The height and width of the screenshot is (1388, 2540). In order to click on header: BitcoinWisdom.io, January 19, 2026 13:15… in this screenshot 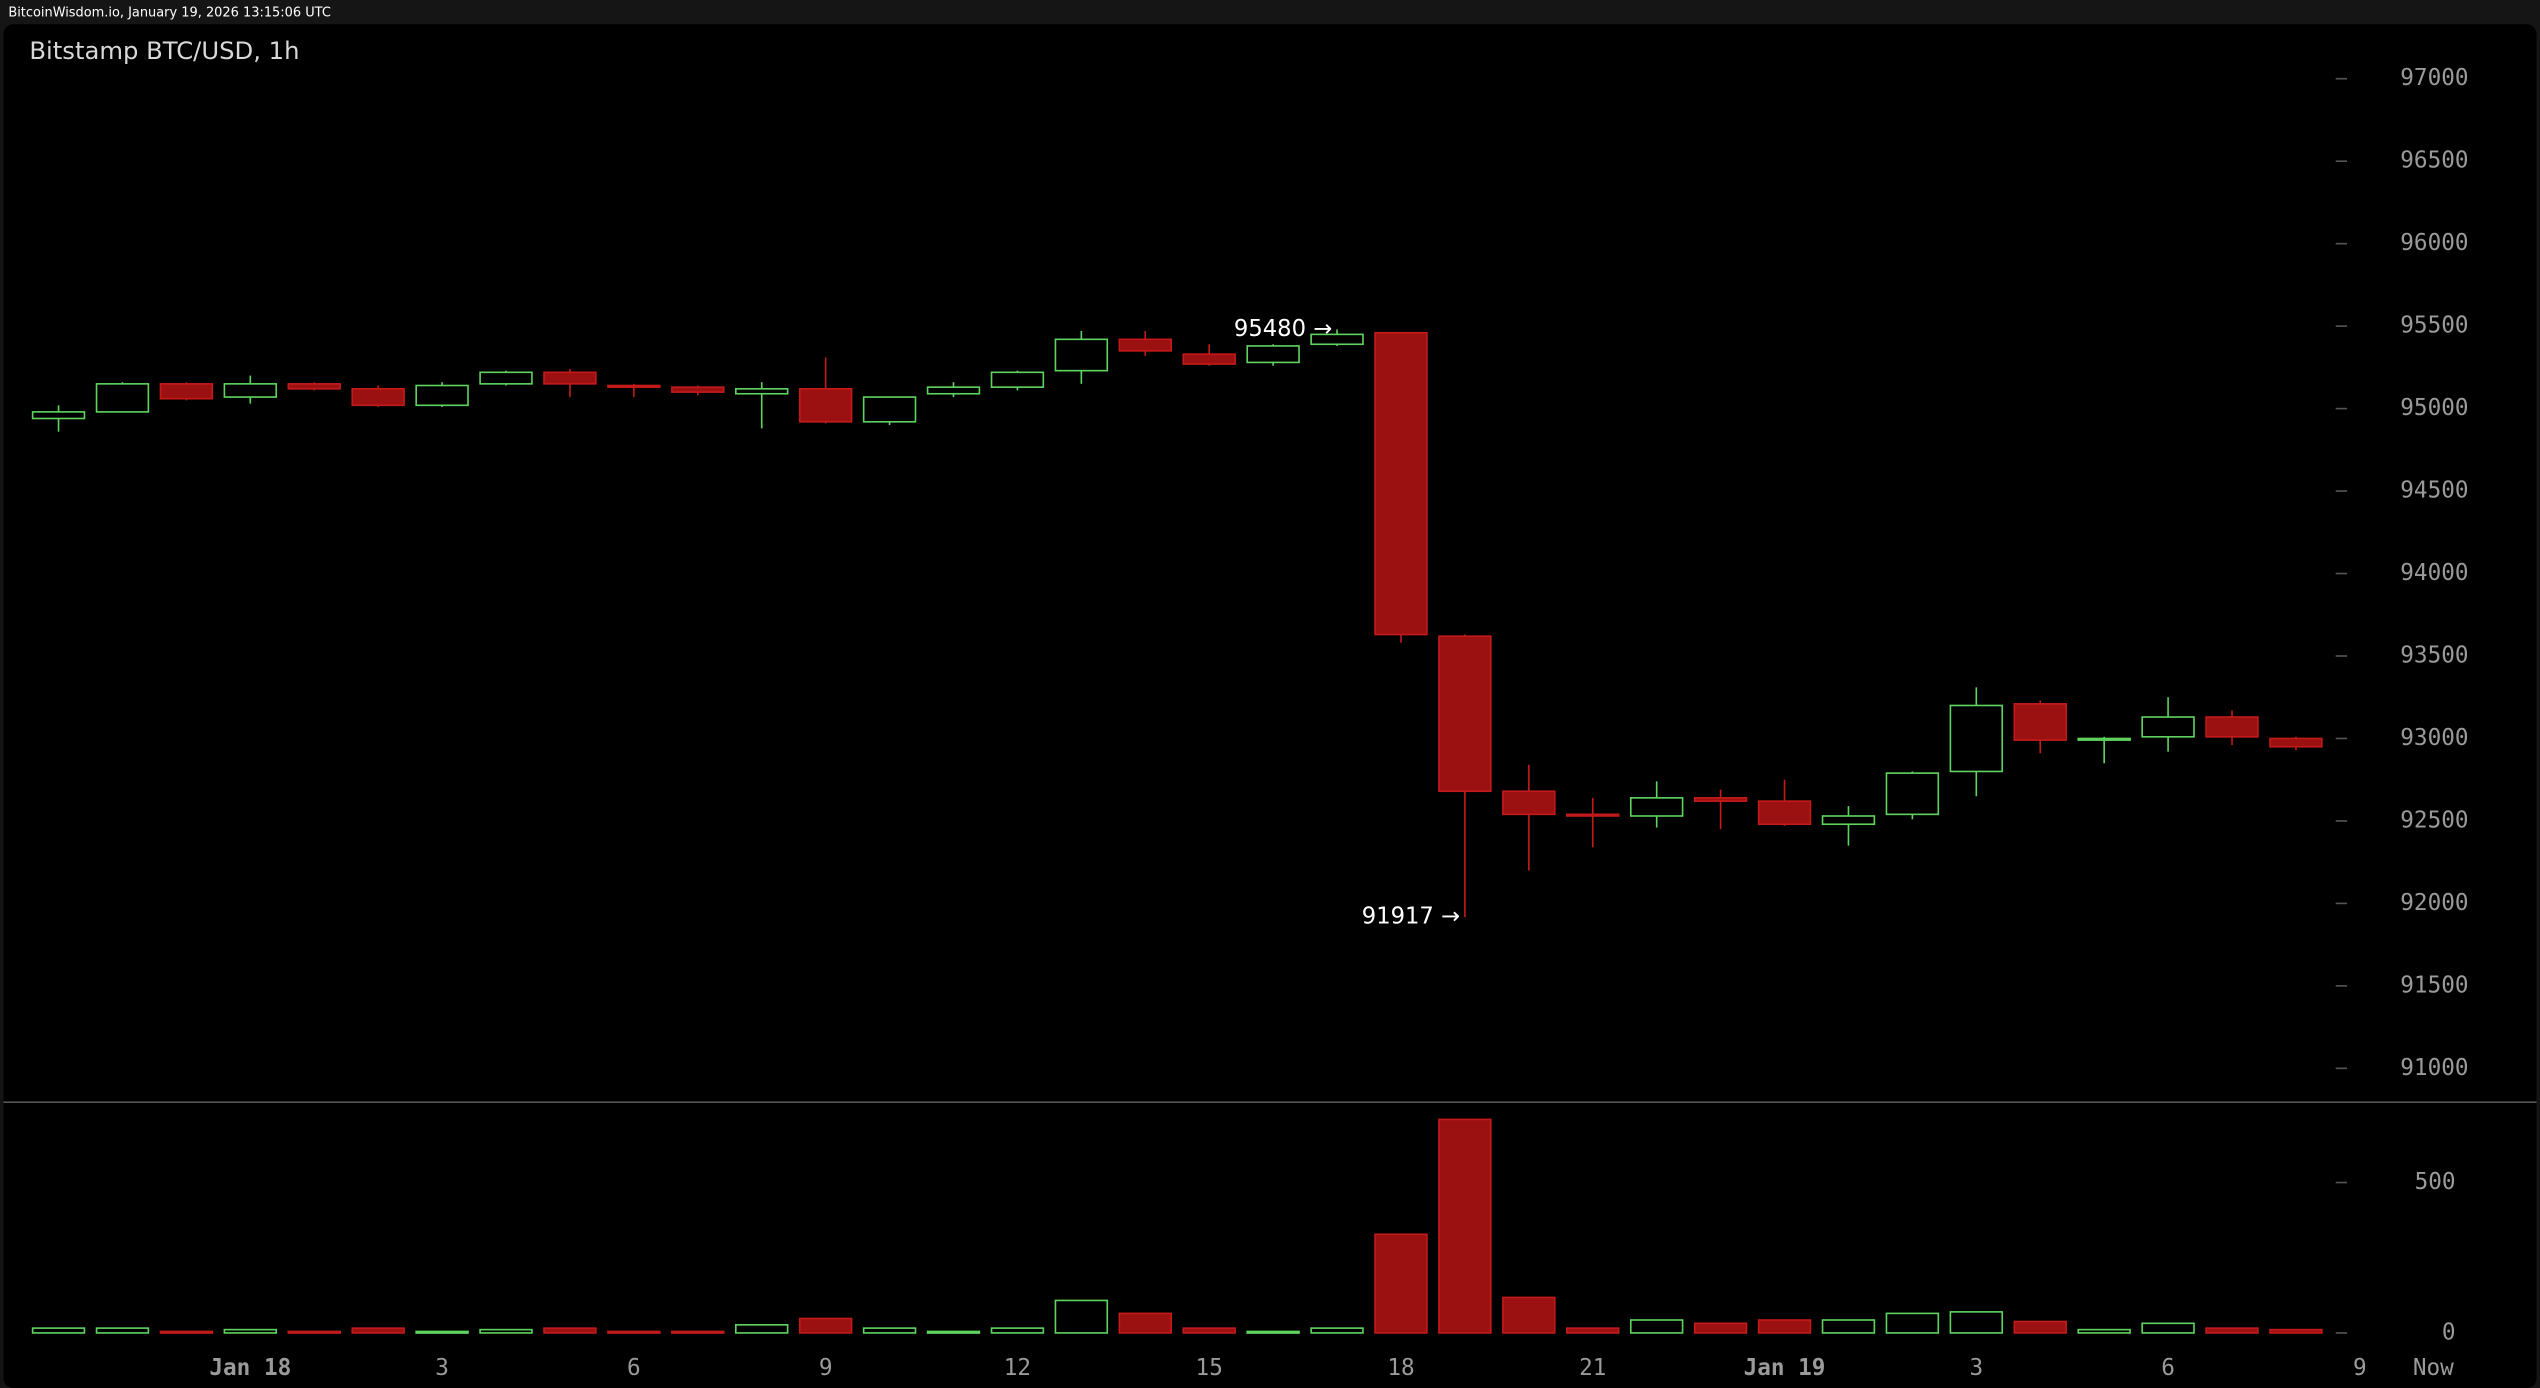, I will do `click(169, 12)`.